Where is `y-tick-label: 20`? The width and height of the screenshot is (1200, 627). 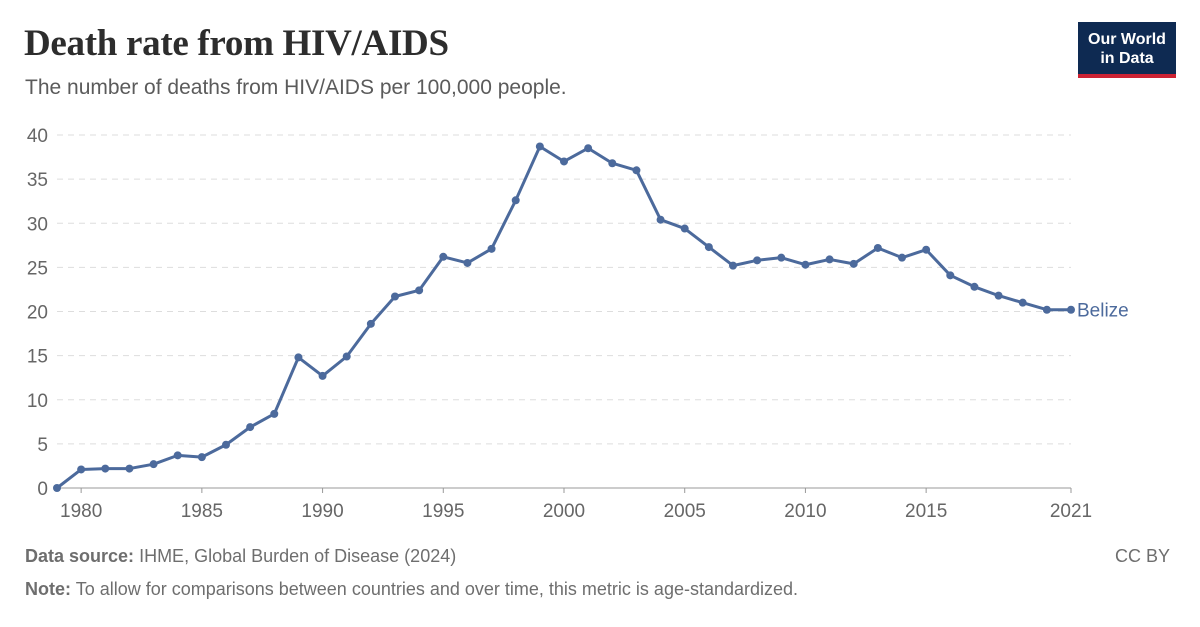 y-tick-label: 20 is located at coordinates (37, 313).